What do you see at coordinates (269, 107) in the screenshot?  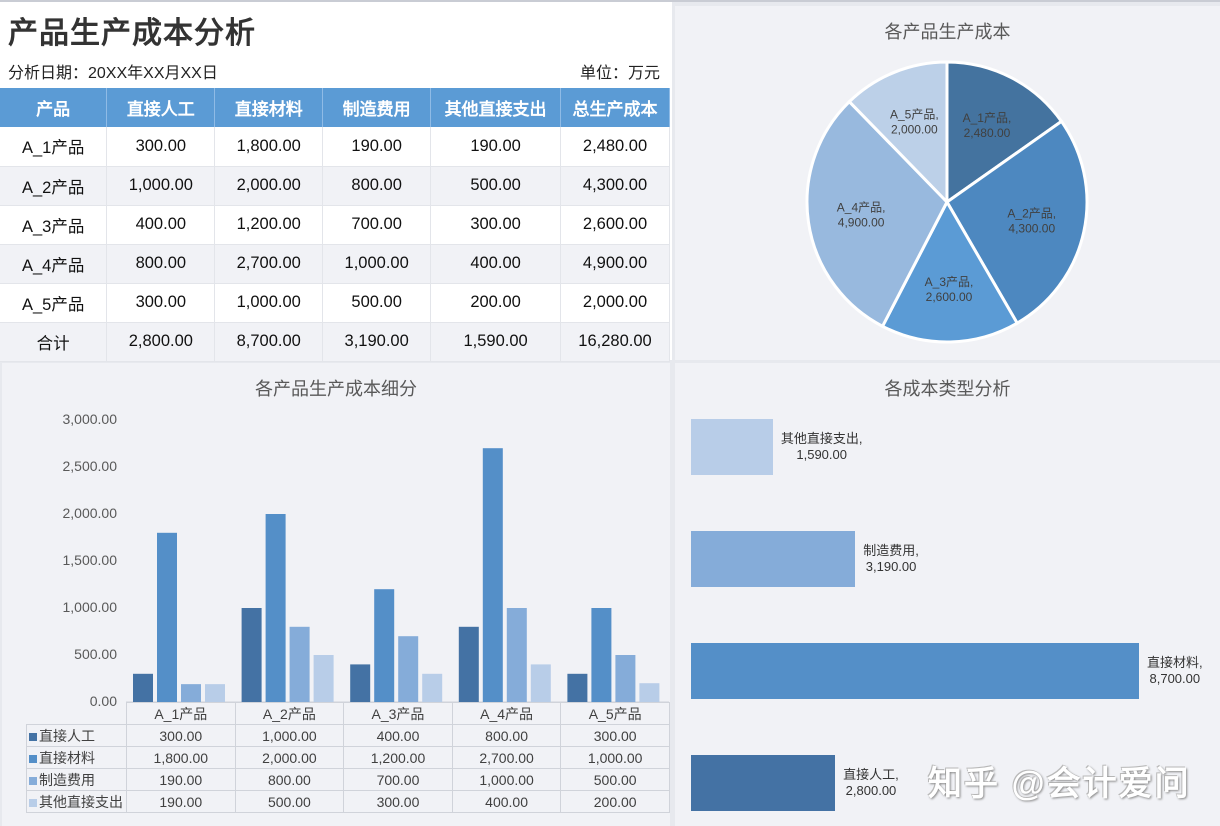 I see `column-header: 直接材料` at bounding box center [269, 107].